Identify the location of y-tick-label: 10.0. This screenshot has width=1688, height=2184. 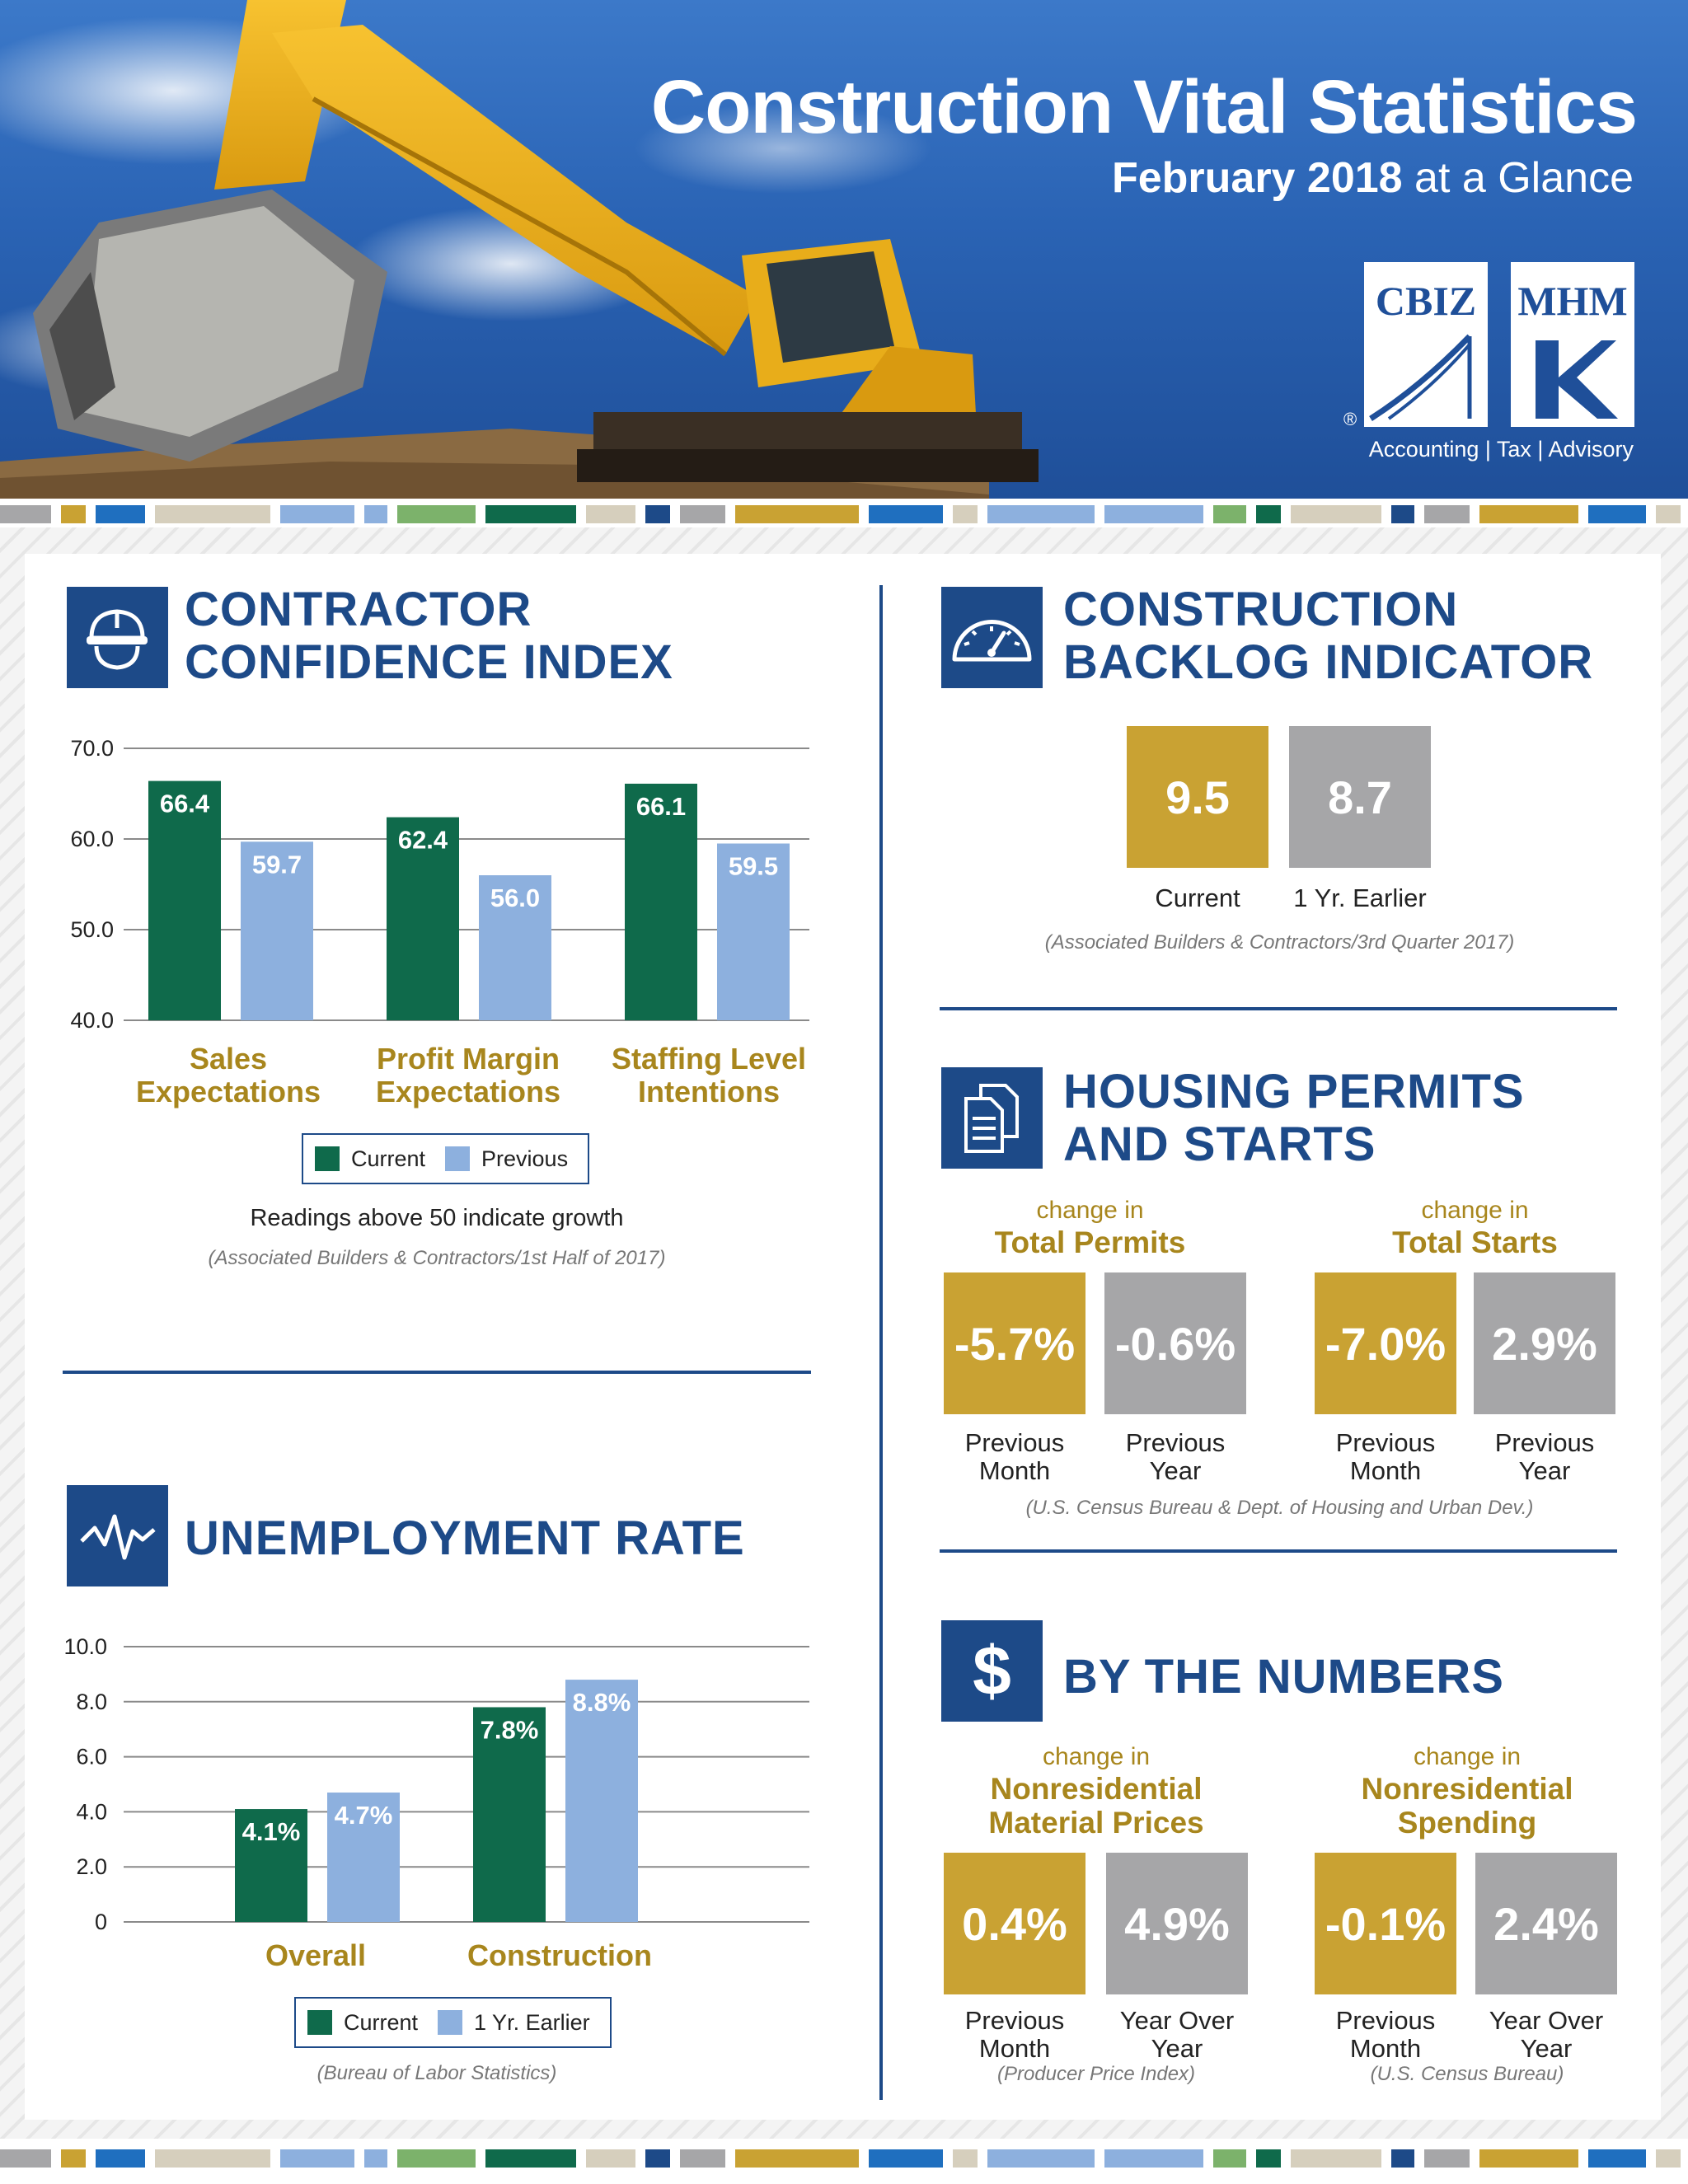
(85, 1646).